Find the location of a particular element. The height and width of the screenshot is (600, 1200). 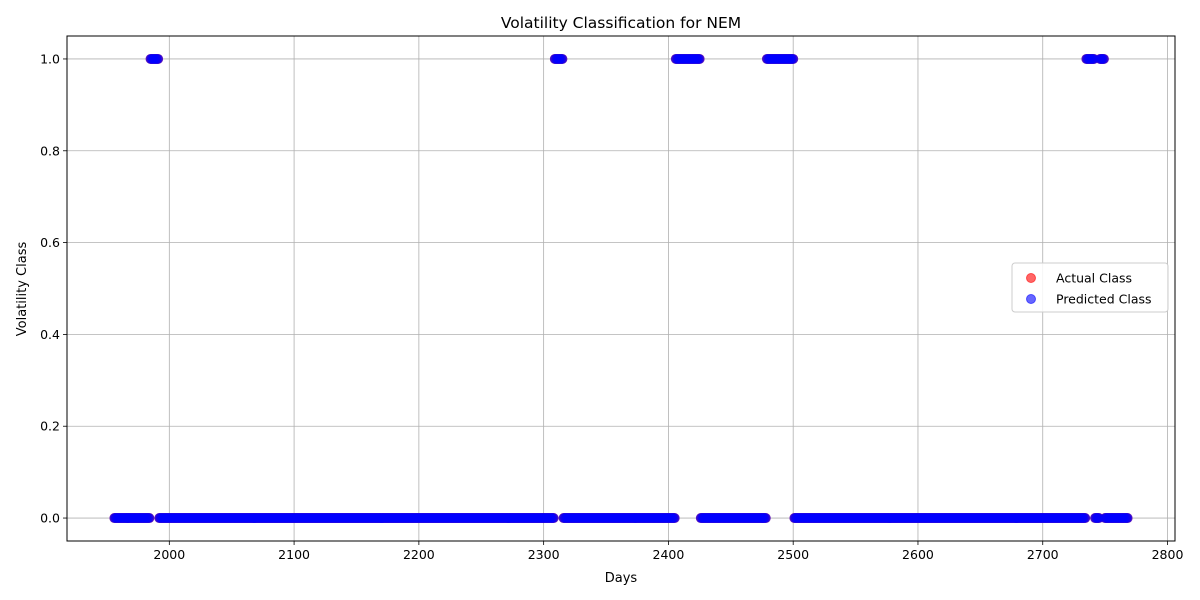

x-axis-label: Days is located at coordinates (621, 578).